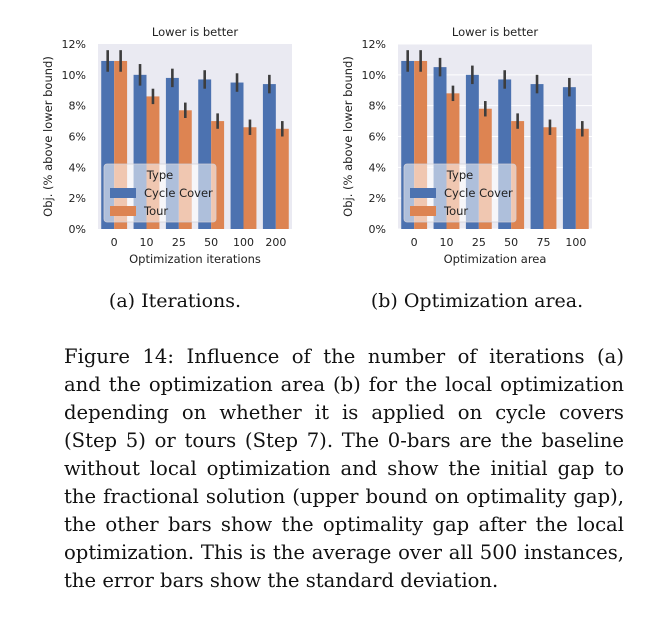 The image size is (667, 622). I want to click on x-tick-label: 200, so click(275, 242).